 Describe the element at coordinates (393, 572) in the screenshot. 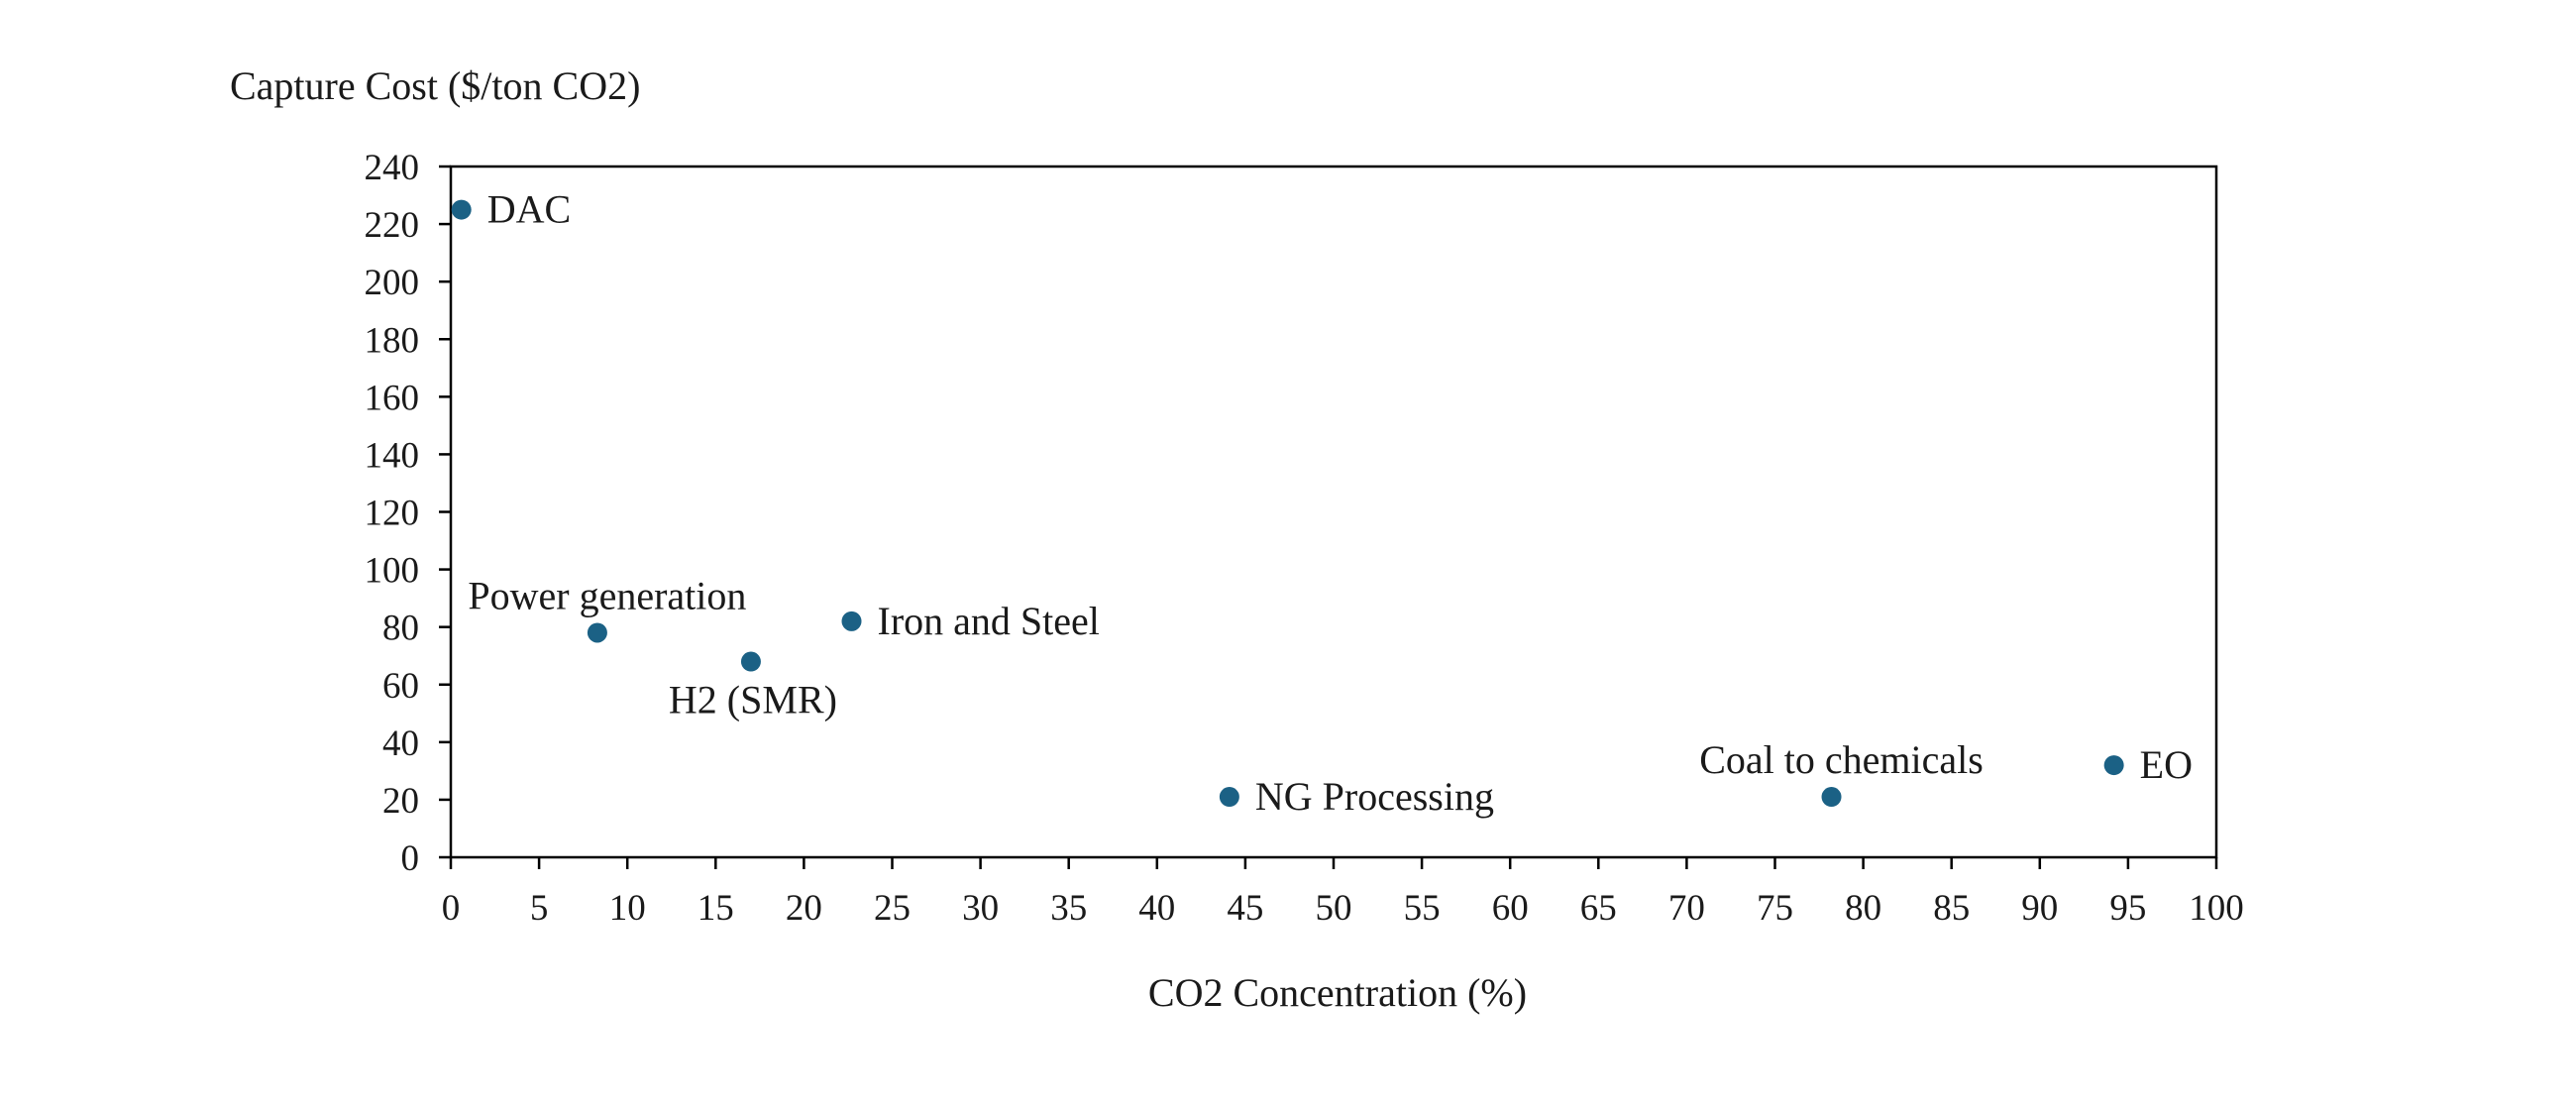

I see `y-tick-label: 100` at that location.